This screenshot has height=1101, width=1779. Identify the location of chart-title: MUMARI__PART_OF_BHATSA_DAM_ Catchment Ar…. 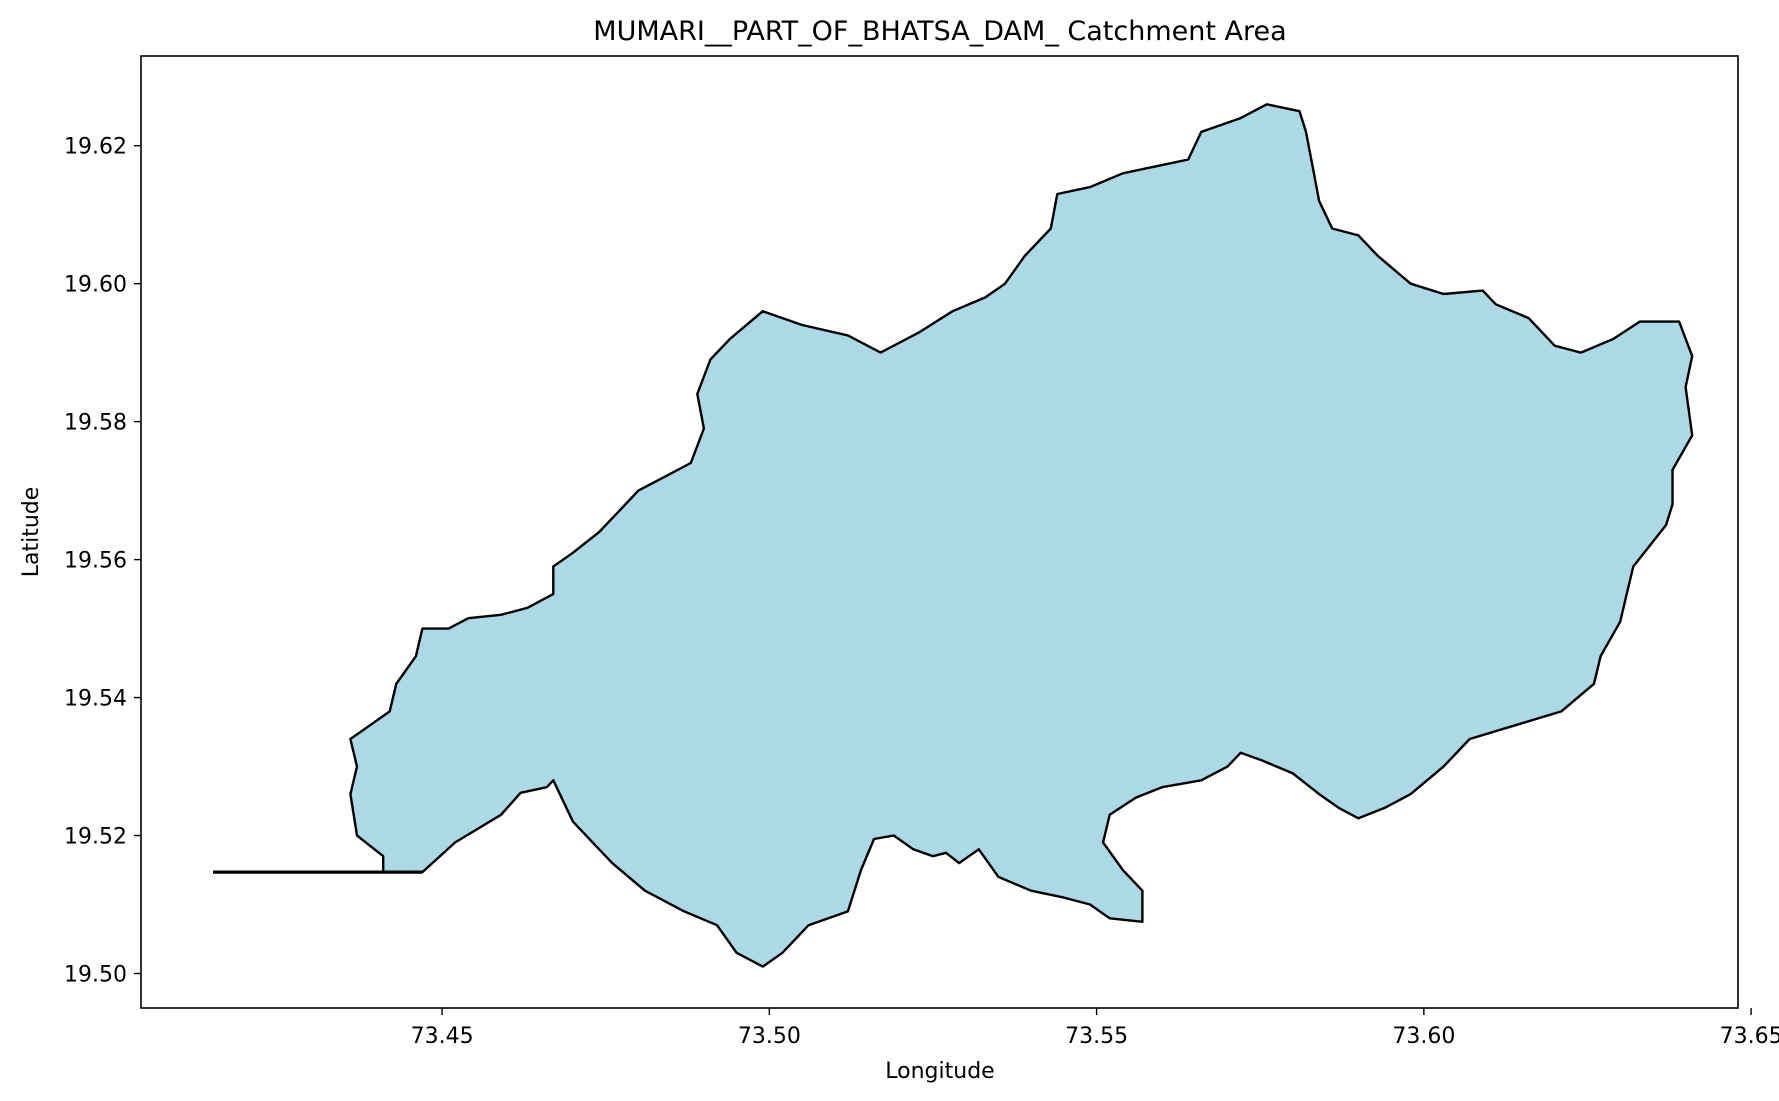
(939, 31).